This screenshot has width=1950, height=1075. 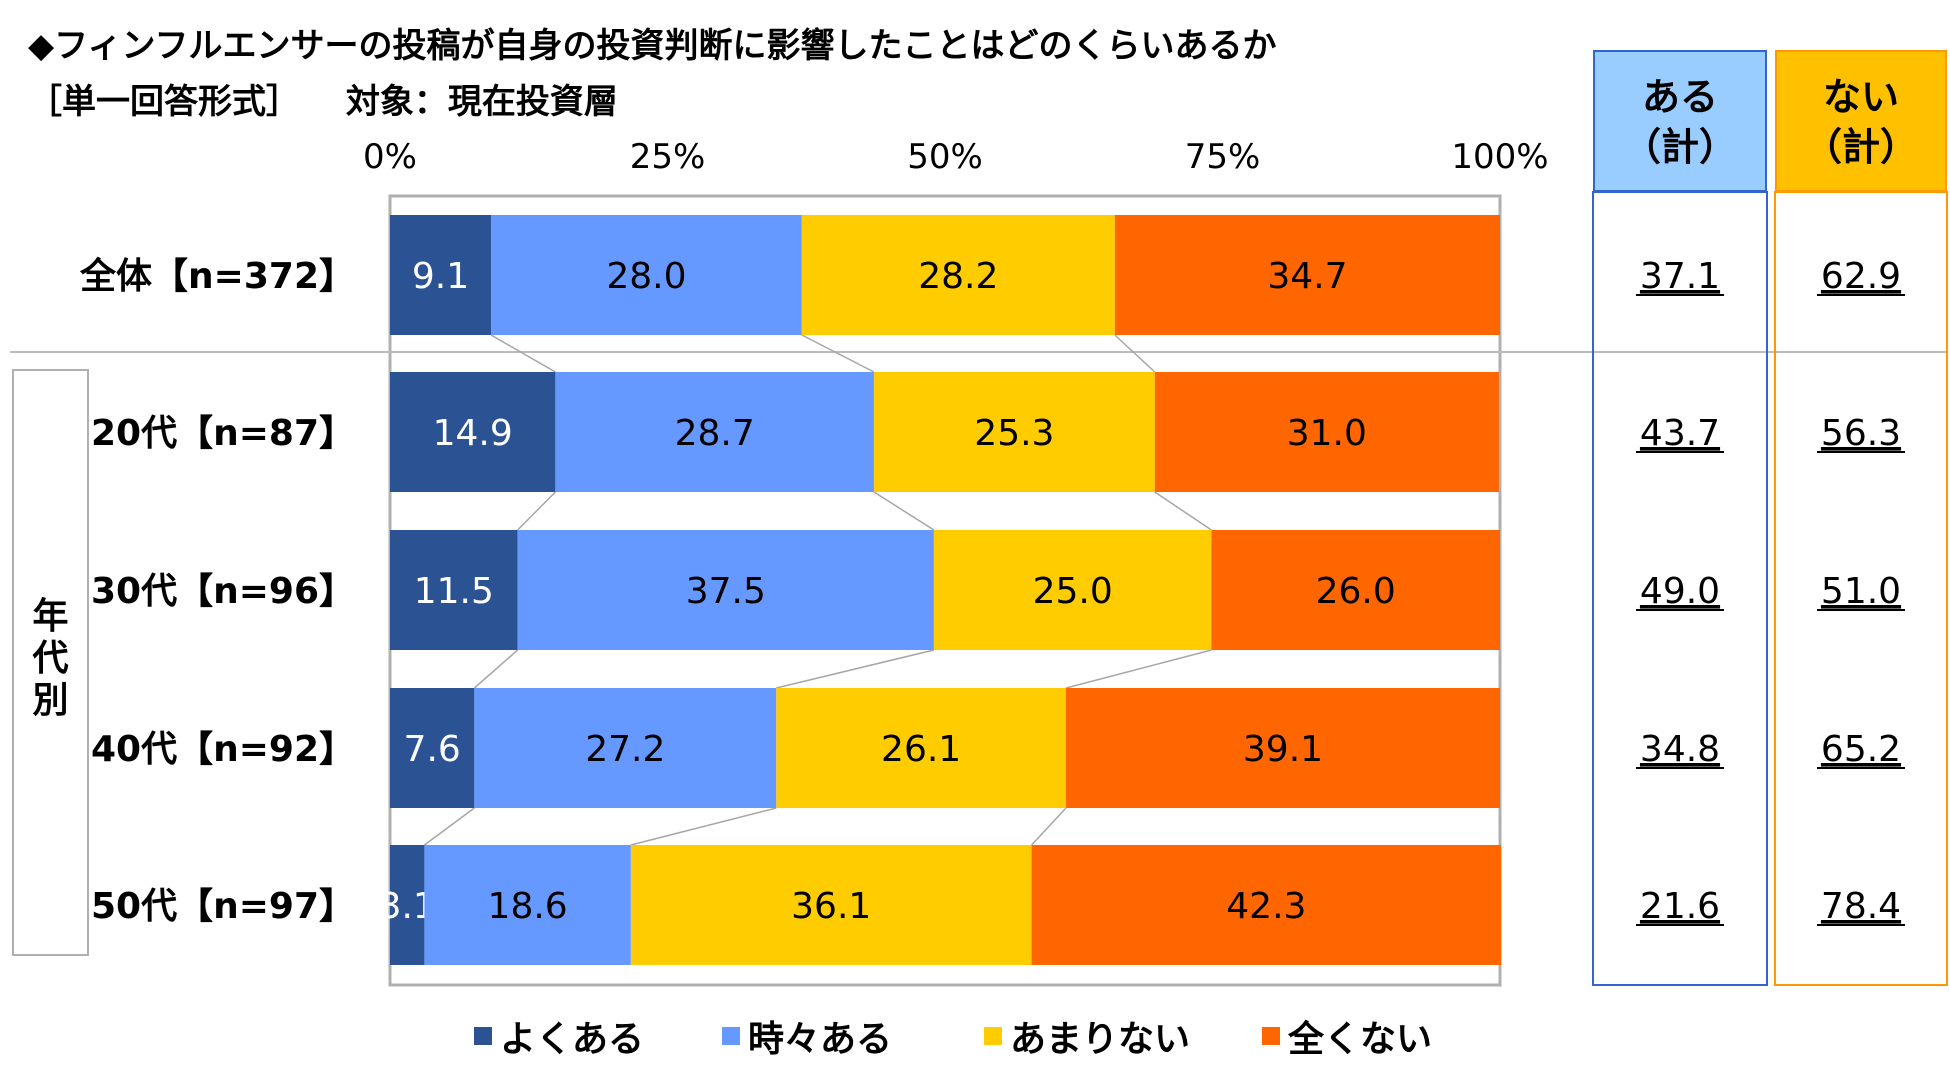 I want to click on bar-value-label-sometimes: 28.7, so click(x=715, y=433).